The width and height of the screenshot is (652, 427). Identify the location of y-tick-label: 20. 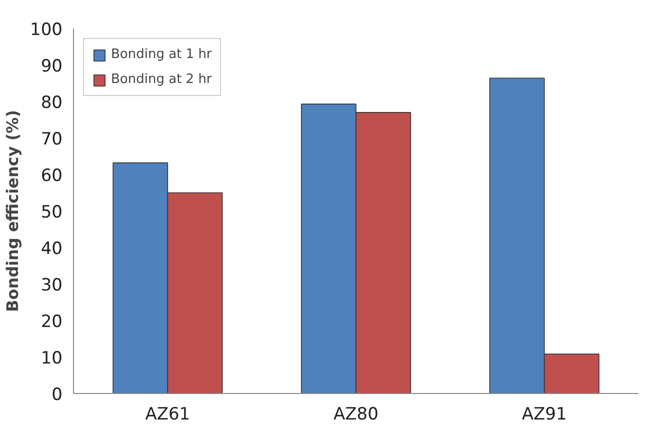
(51, 322).